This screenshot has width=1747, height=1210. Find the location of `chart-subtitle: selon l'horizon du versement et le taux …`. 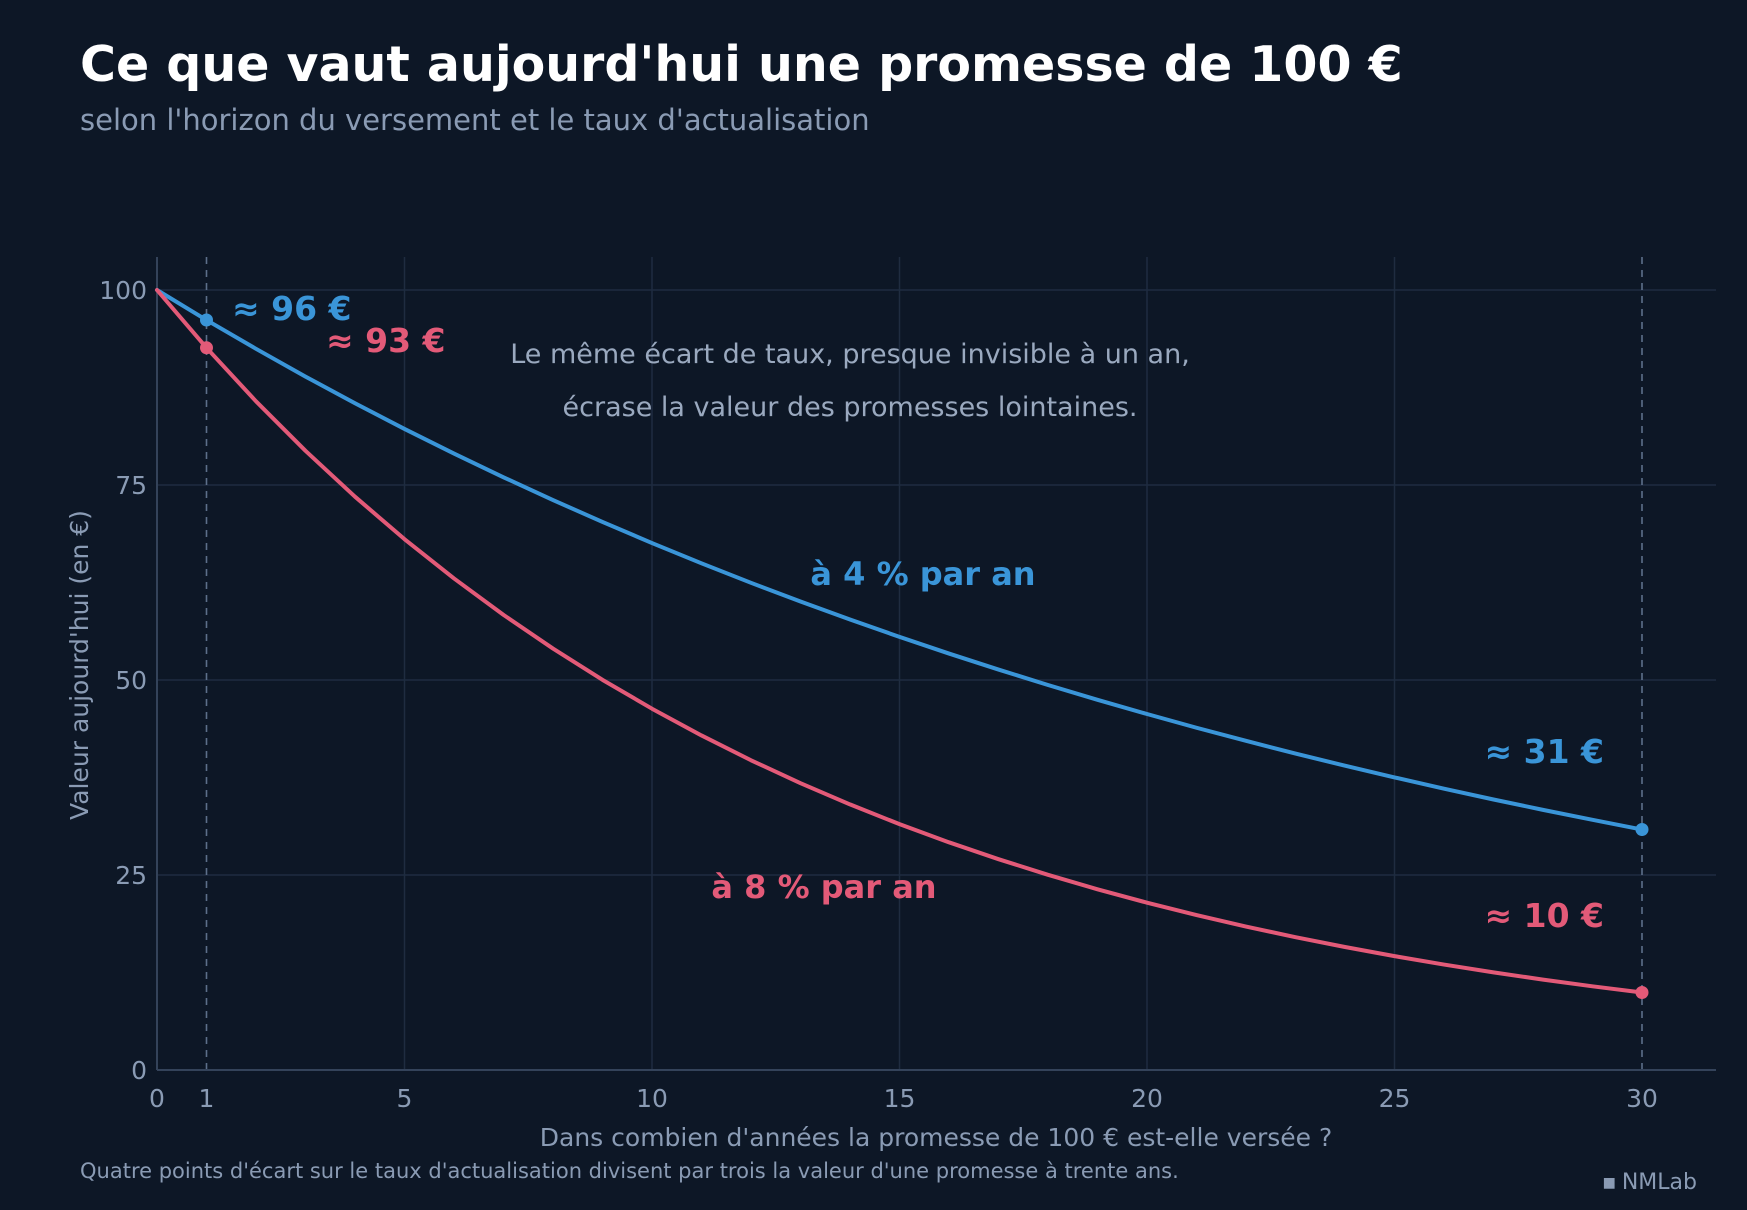

chart-subtitle: selon l'horizon du versement et le taux … is located at coordinates (475, 120).